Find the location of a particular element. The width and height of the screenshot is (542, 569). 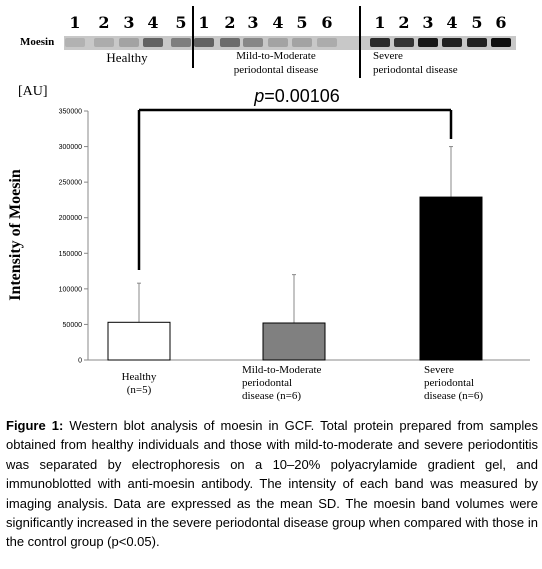

blot-row-label: Moesin is located at coordinates (37, 42).